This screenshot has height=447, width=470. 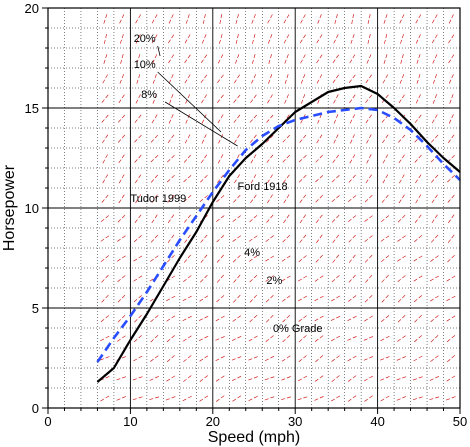 I want to click on x-tick-label: 10, so click(x=130, y=421).